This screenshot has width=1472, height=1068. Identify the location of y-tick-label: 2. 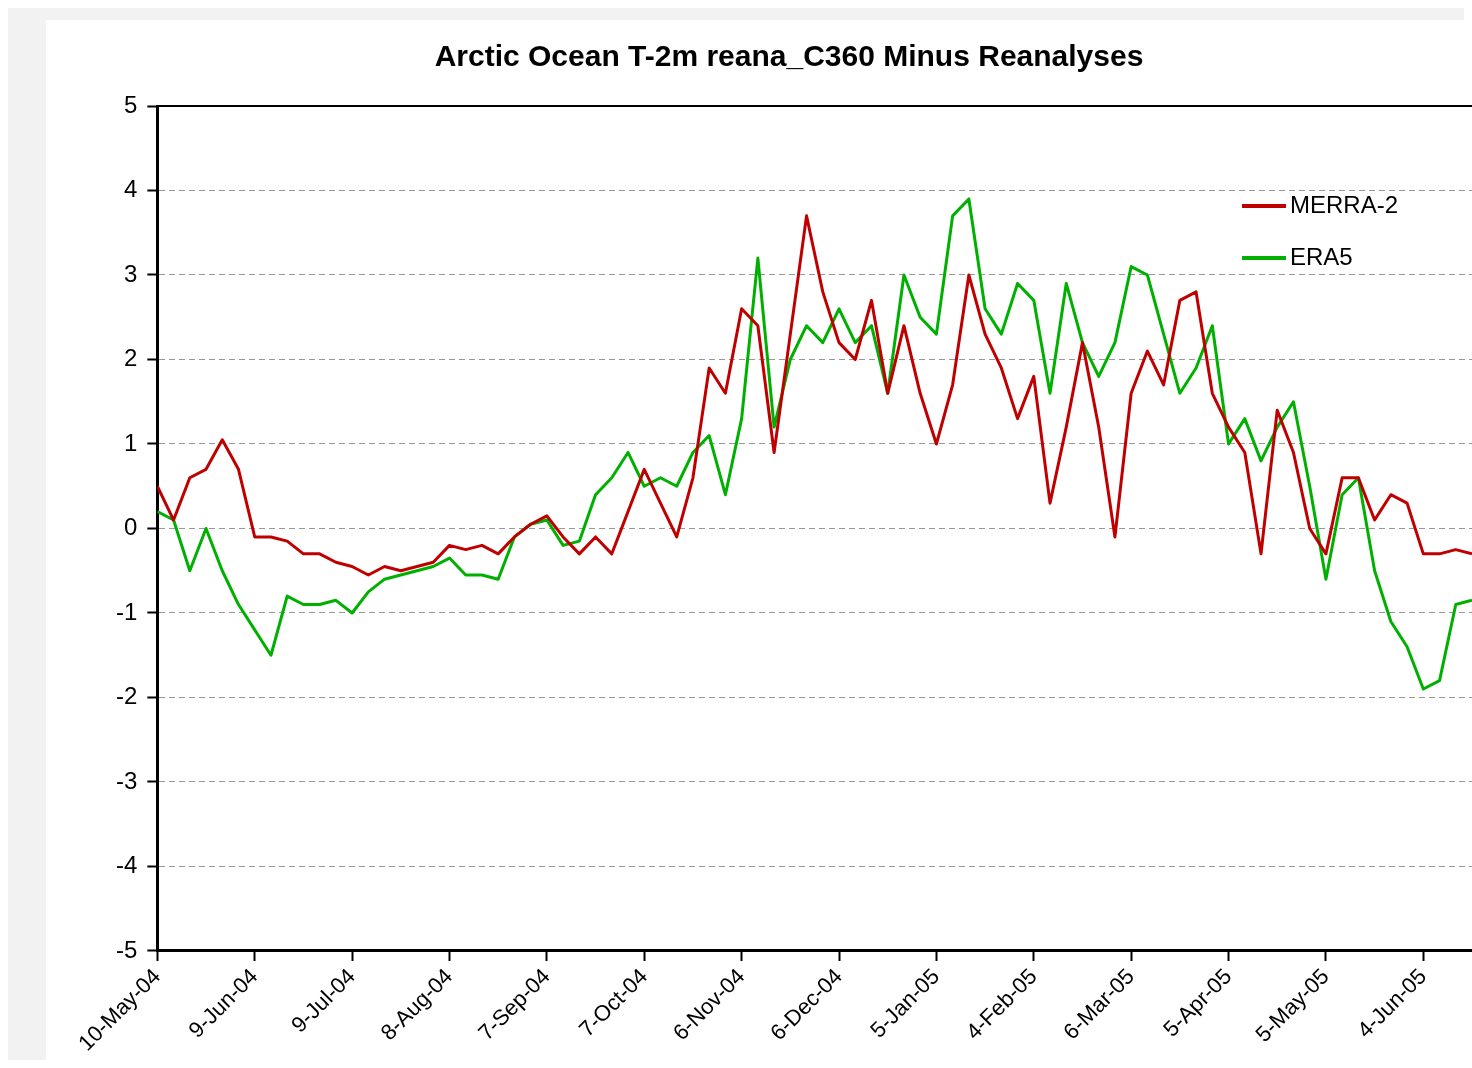
(130, 358).